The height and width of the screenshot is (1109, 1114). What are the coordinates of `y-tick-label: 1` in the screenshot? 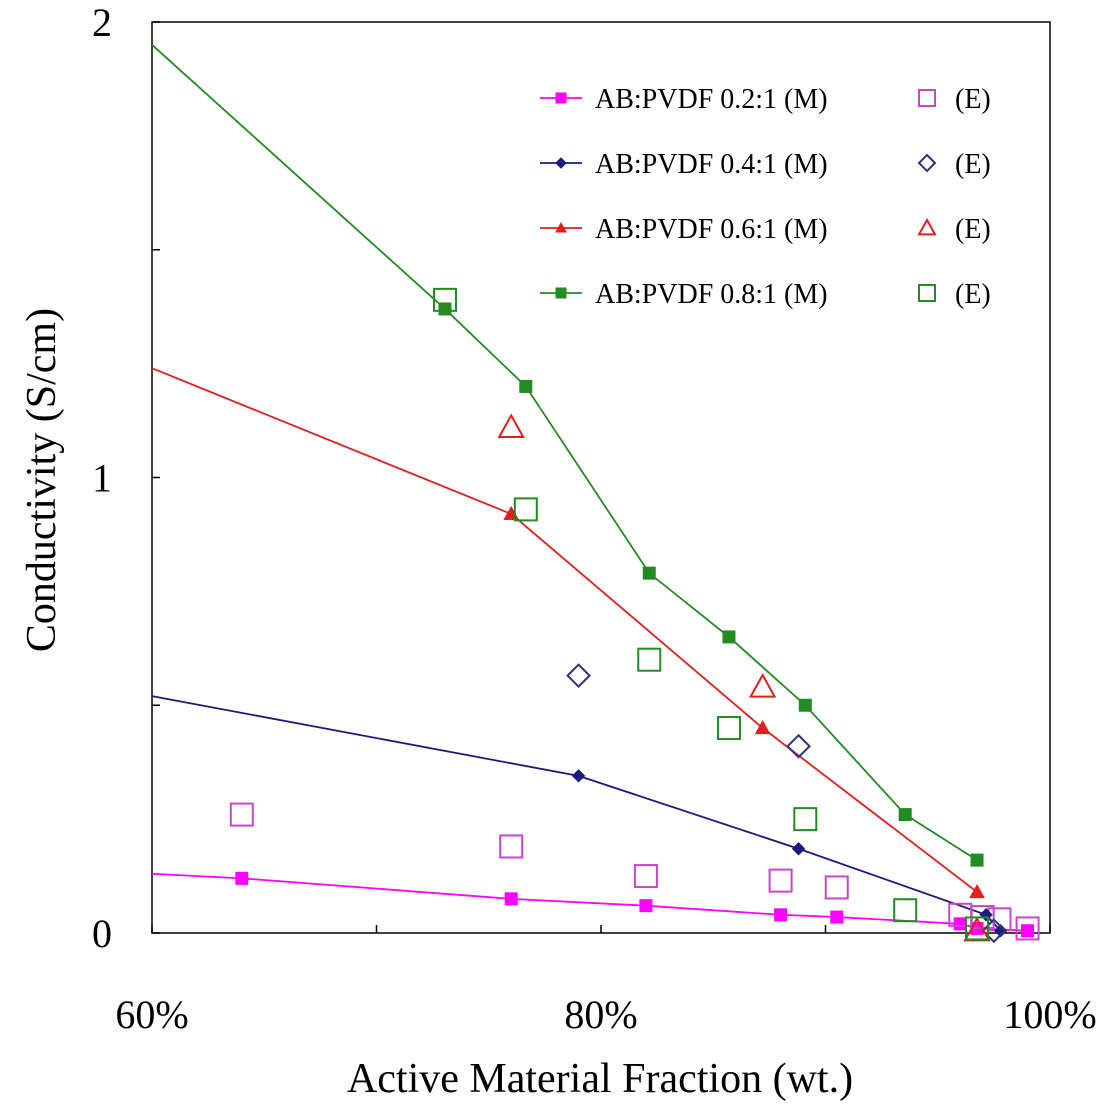 It's located at (102, 478).